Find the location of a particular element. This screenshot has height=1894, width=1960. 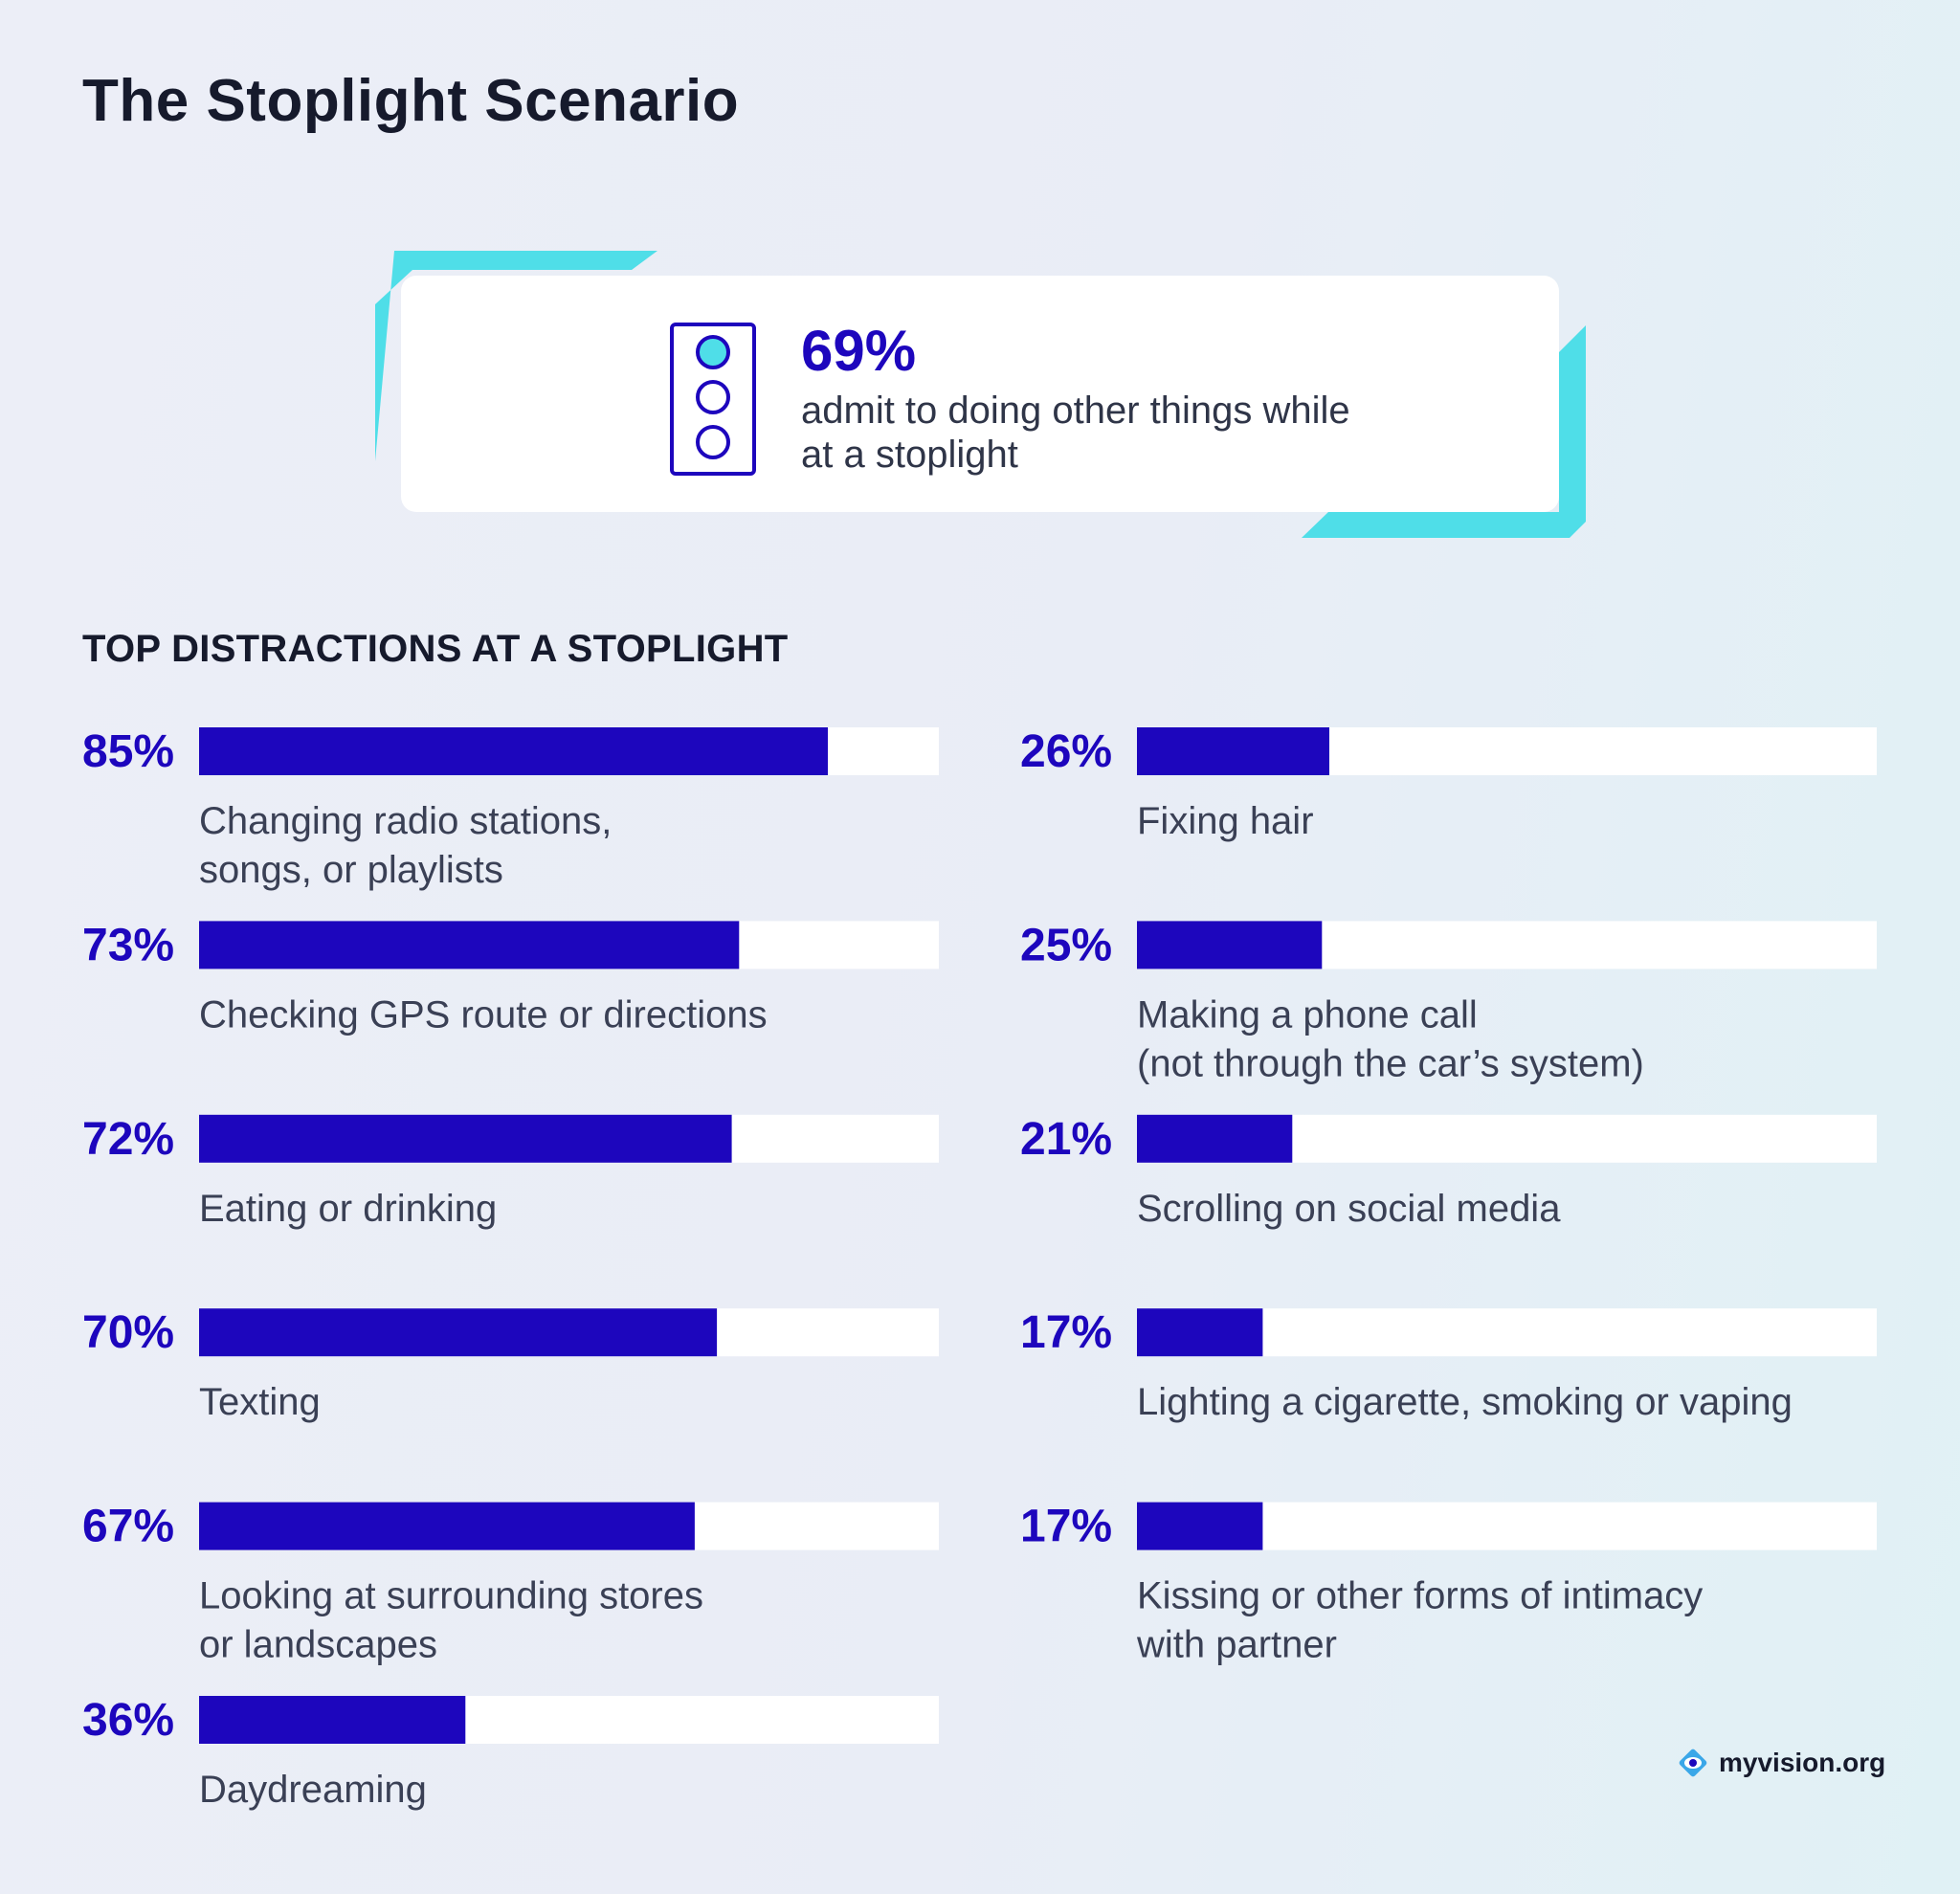

brand-logo: myvision.org is located at coordinates (1781, 1763).